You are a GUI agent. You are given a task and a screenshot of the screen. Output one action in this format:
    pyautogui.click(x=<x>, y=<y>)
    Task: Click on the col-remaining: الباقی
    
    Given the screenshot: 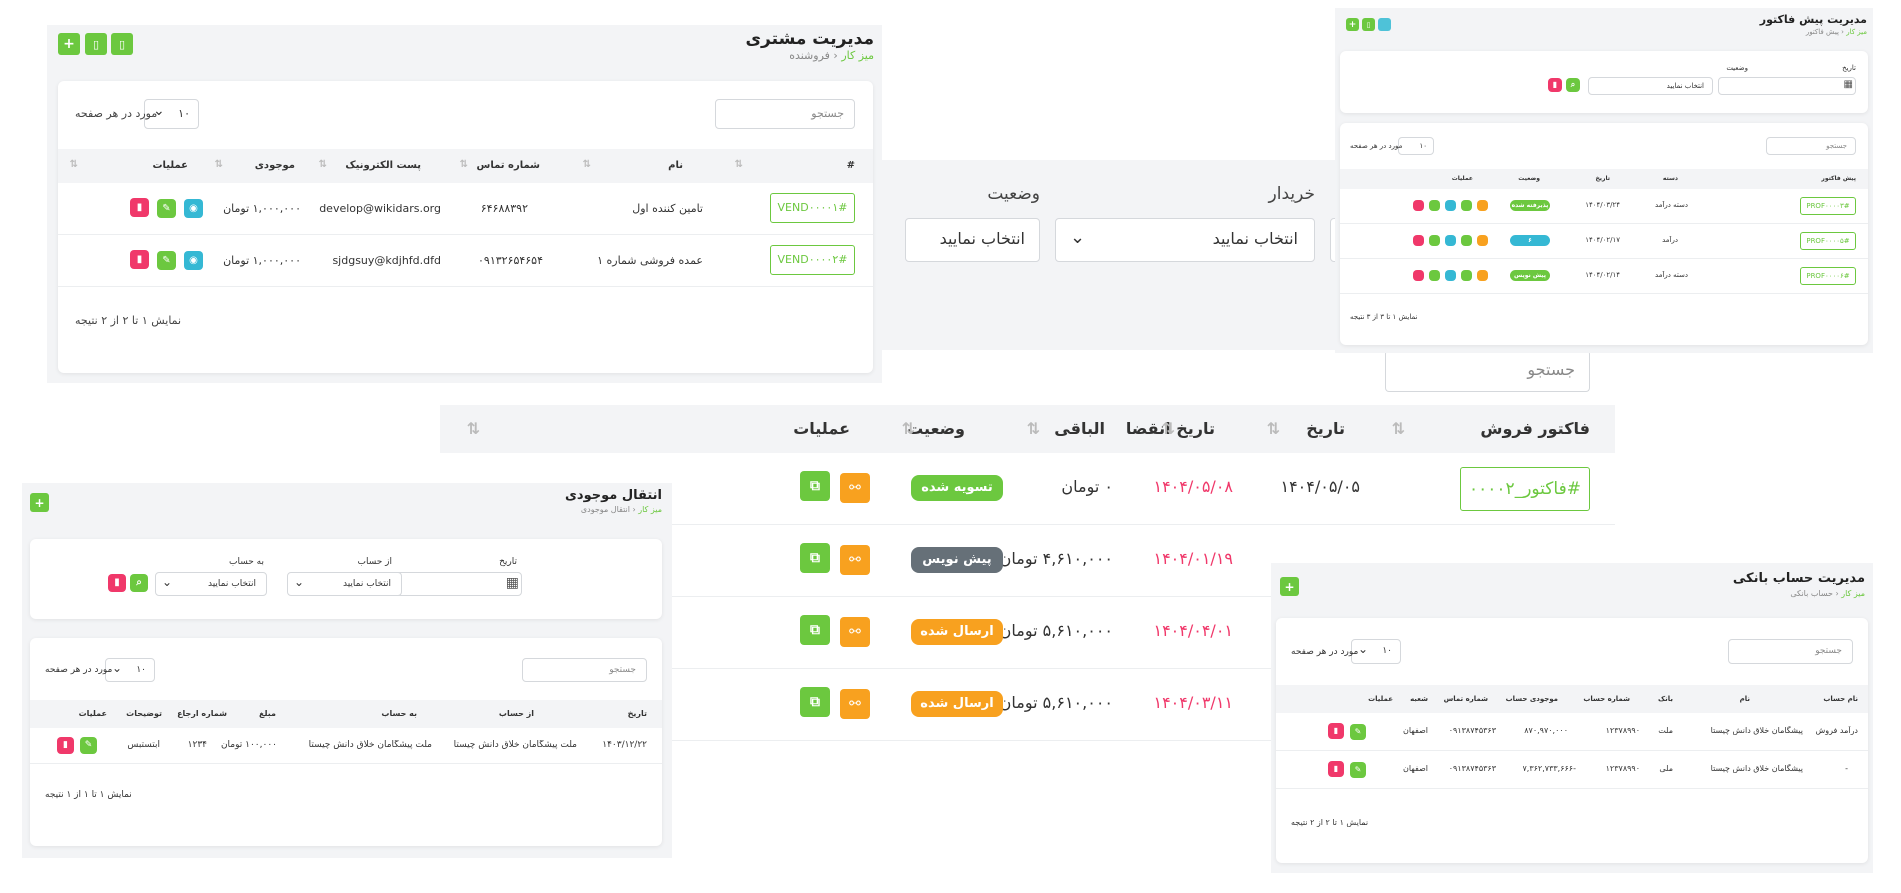 What is the action you would take?
    pyautogui.click(x=1079, y=428)
    